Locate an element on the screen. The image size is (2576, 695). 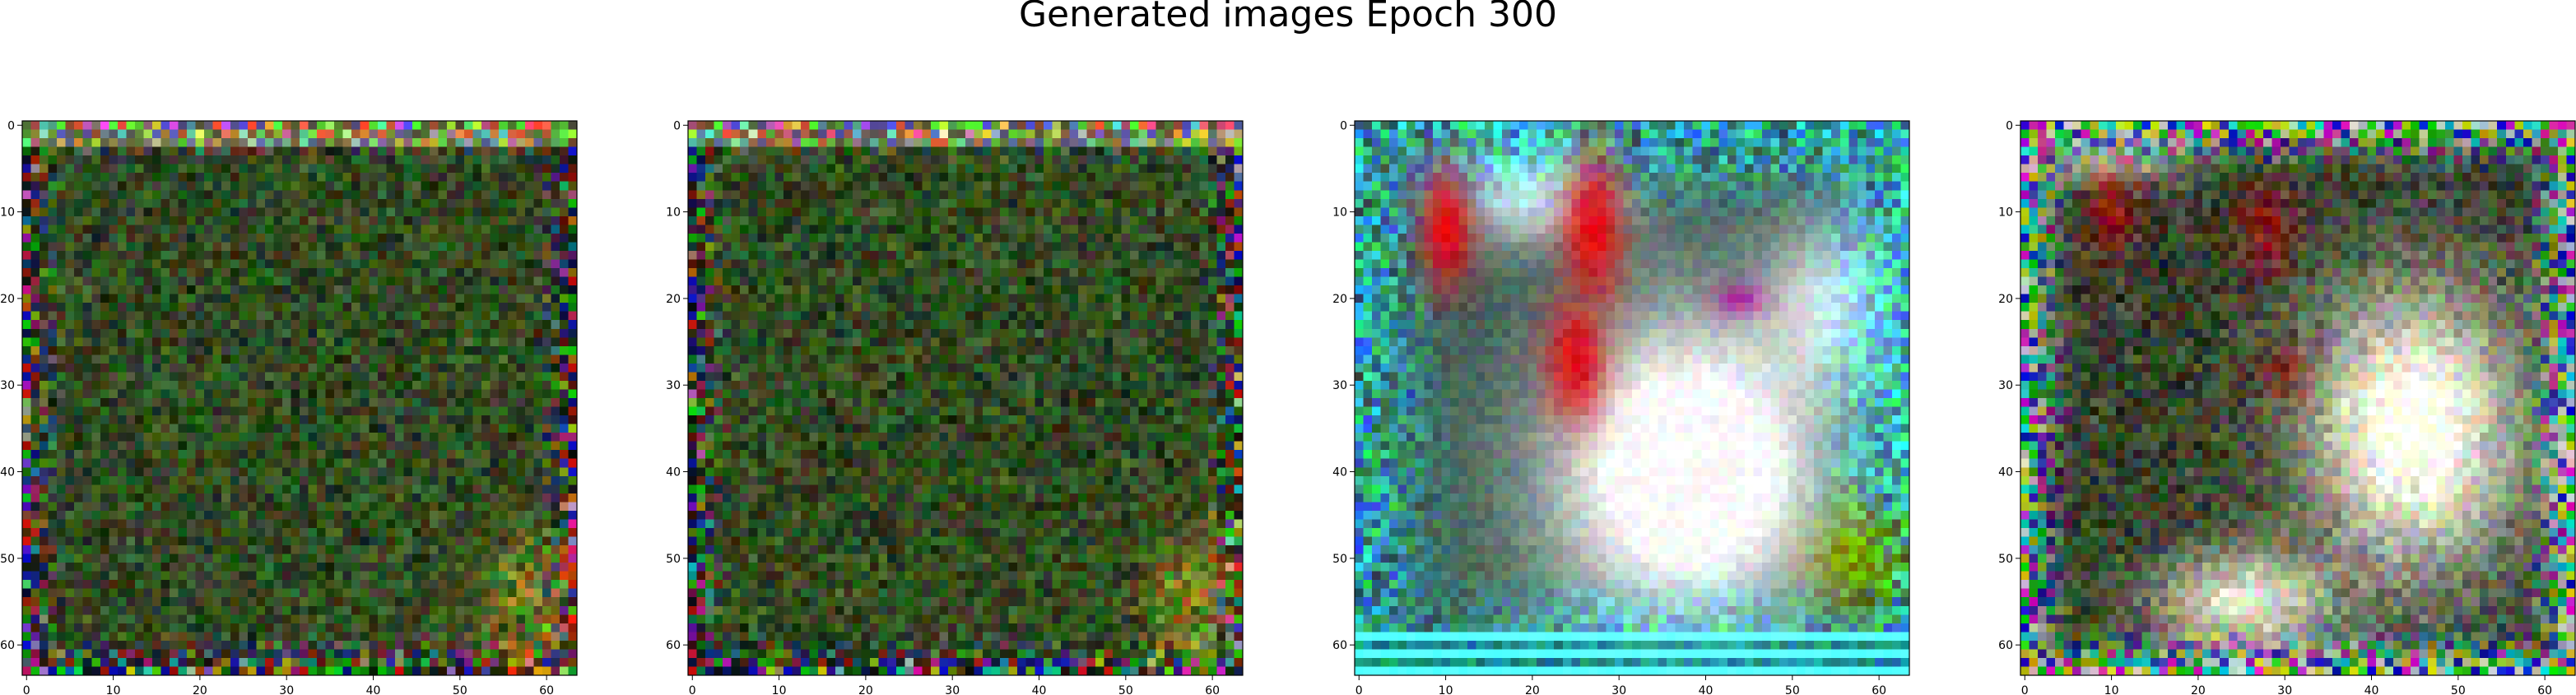
figure-title: Generated images Epoch 300 is located at coordinates (1288, 17).